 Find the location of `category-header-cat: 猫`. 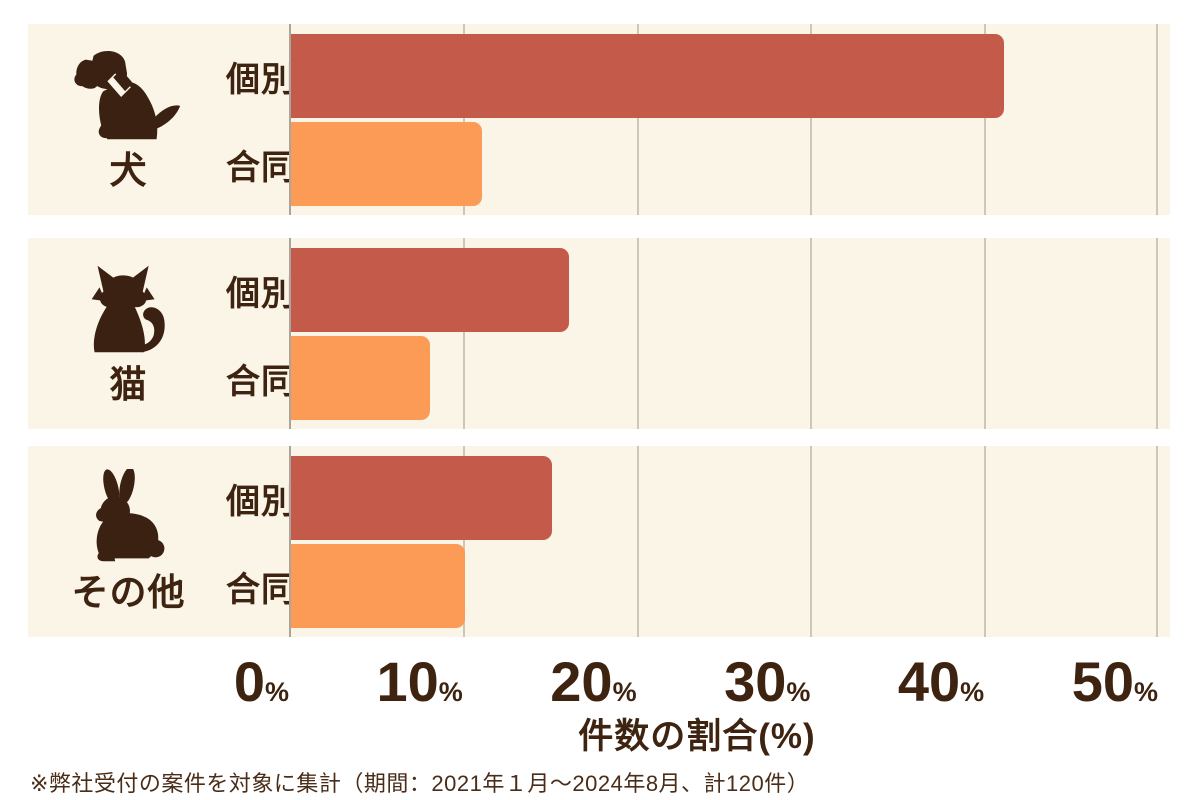

category-header-cat: 猫 is located at coordinates (128, 333).